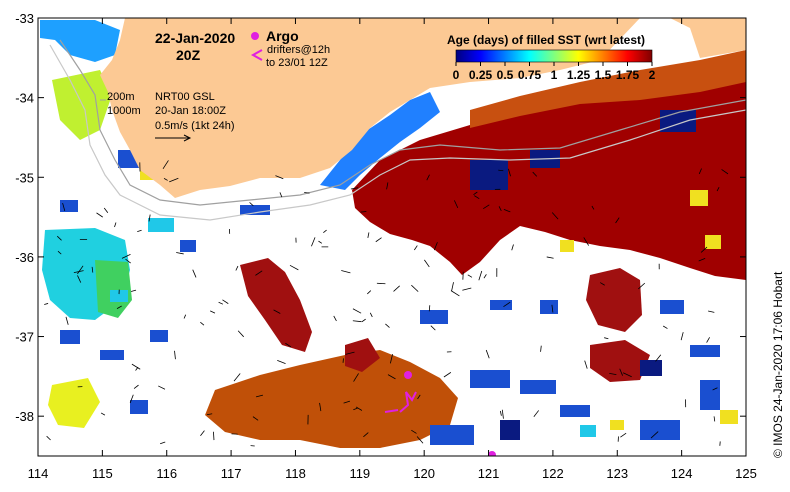 Image resolution: width=790 pixels, height=492 pixels. What do you see at coordinates (424, 473) in the screenshot?
I see `x-tick-label: 120` at bounding box center [424, 473].